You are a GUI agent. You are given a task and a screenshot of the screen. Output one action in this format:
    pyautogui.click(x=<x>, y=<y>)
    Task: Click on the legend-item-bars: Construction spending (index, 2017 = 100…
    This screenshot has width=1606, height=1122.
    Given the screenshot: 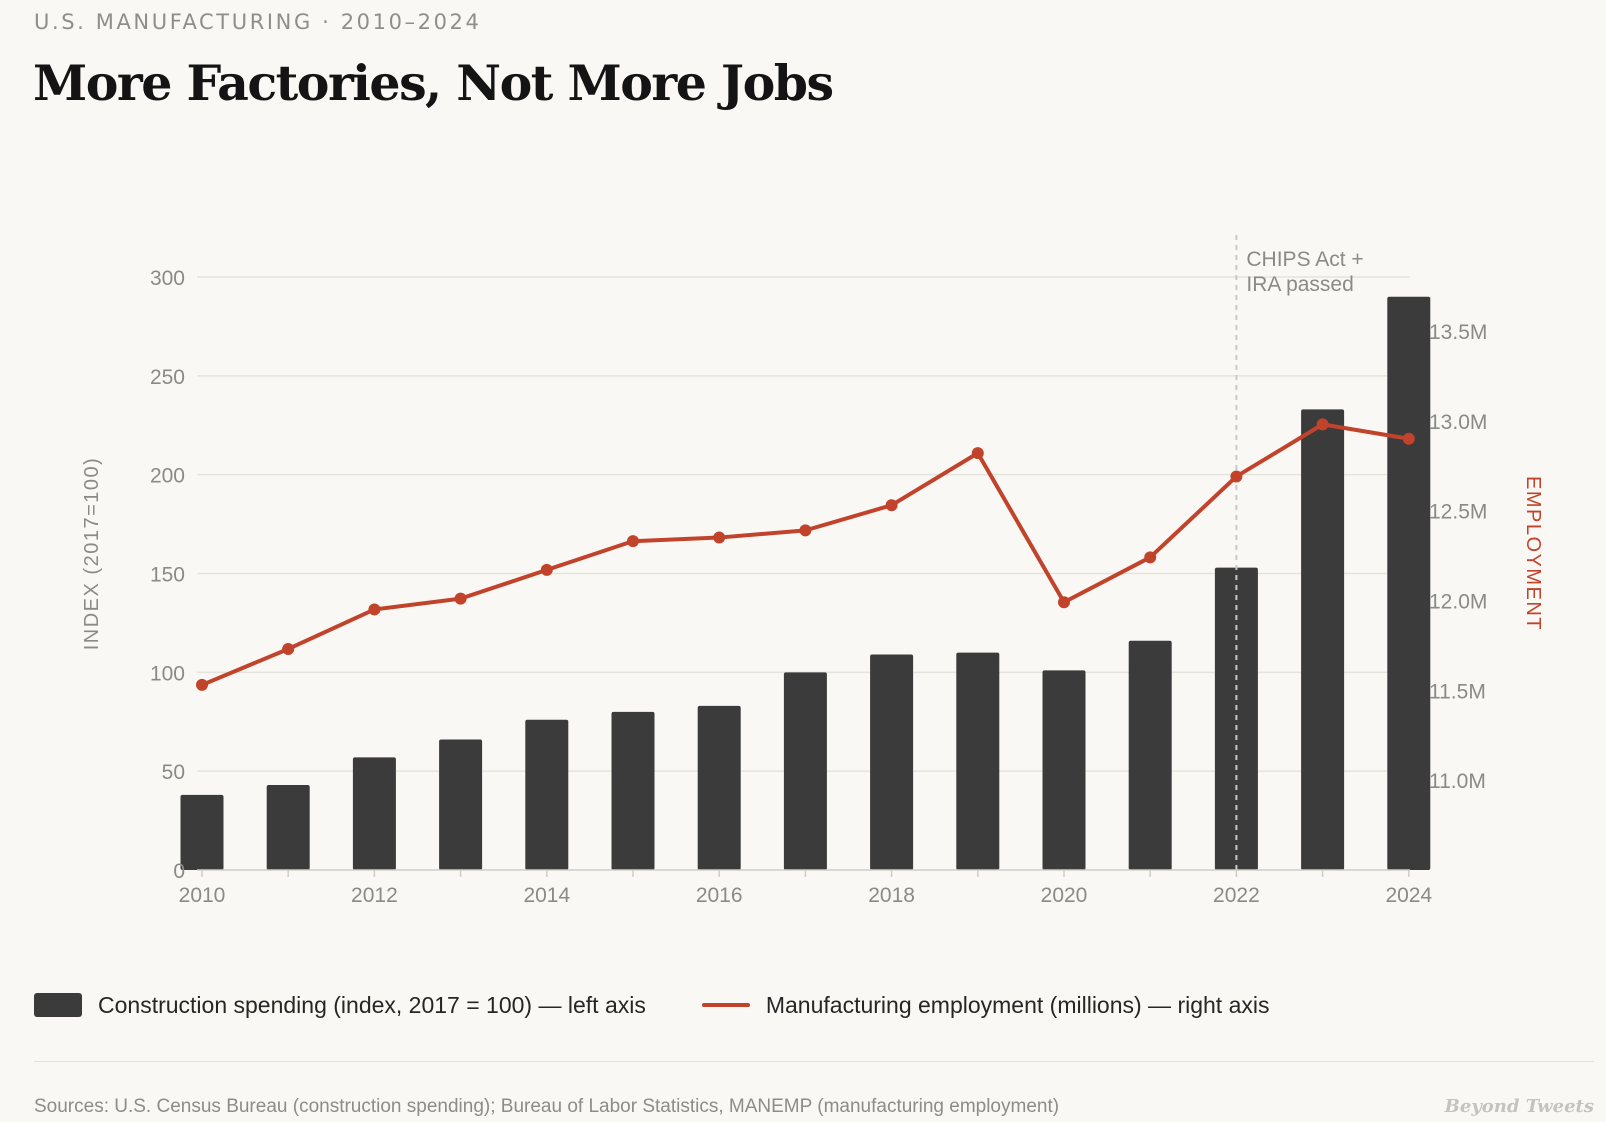 What is the action you would take?
    pyautogui.click(x=340, y=1005)
    